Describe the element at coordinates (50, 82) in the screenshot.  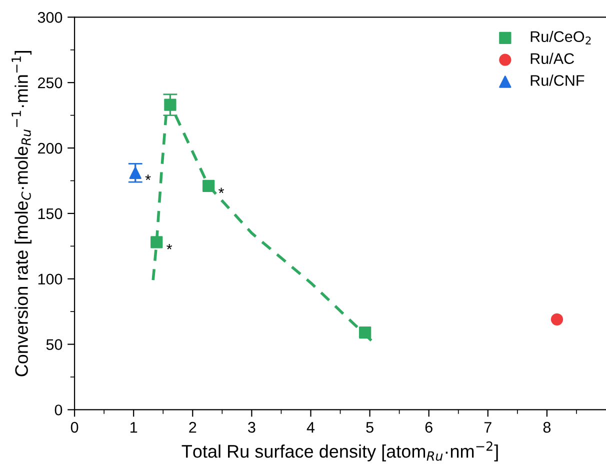
I see `y-tick-label: 250` at that location.